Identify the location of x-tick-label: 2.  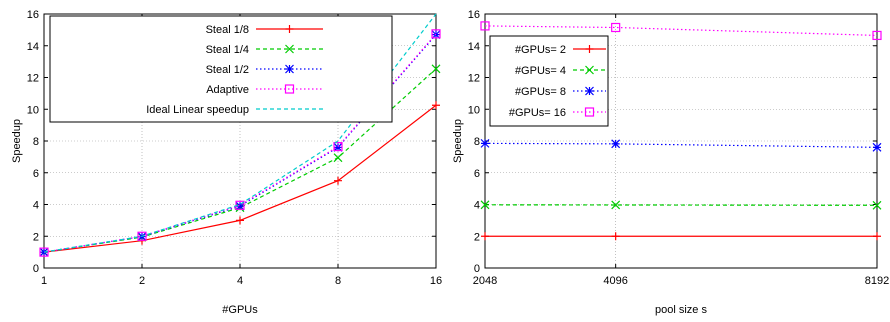
(142, 281).